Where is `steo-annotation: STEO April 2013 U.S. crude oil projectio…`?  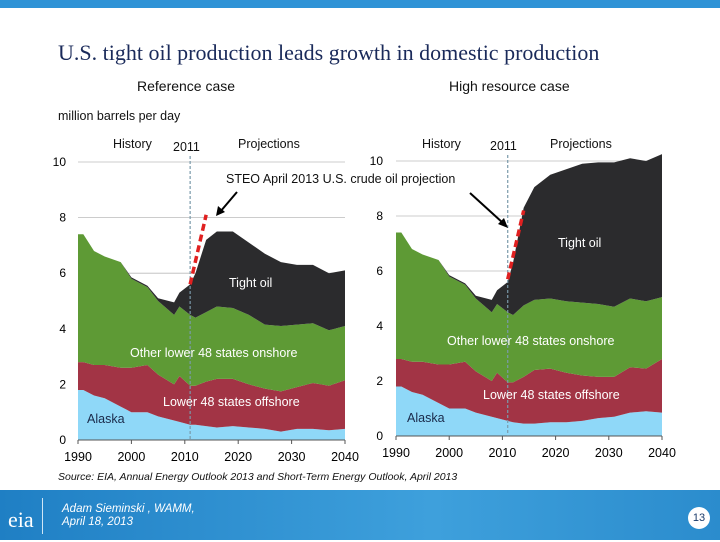 steo-annotation: STEO April 2013 U.S. crude oil projectio… is located at coordinates (341, 179).